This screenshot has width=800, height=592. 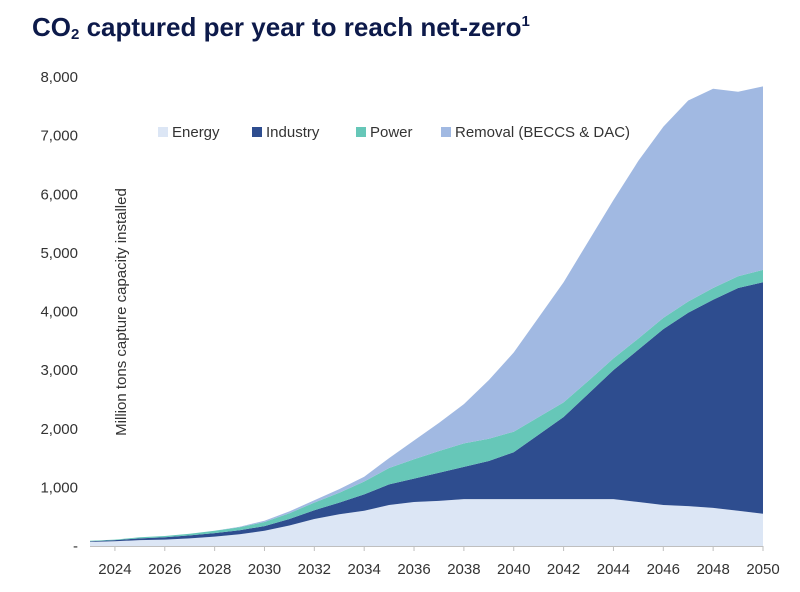 What do you see at coordinates (59, 194) in the screenshot?
I see `y-tick-label: 6,000` at bounding box center [59, 194].